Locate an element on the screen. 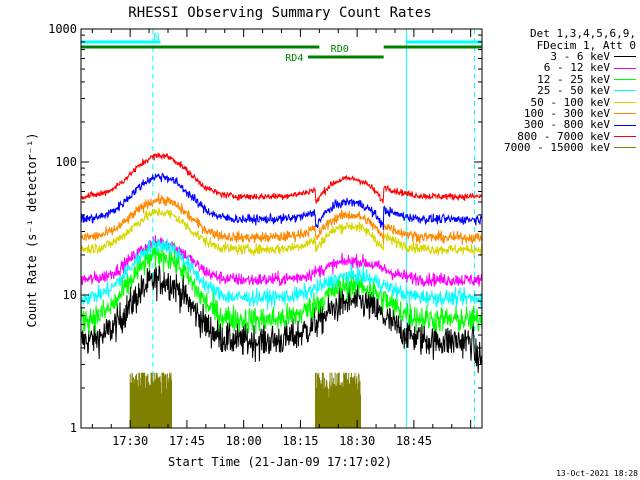 This screenshot has width=640, height=480. legend-item: 3 - 6 keV is located at coordinates (553, 56).